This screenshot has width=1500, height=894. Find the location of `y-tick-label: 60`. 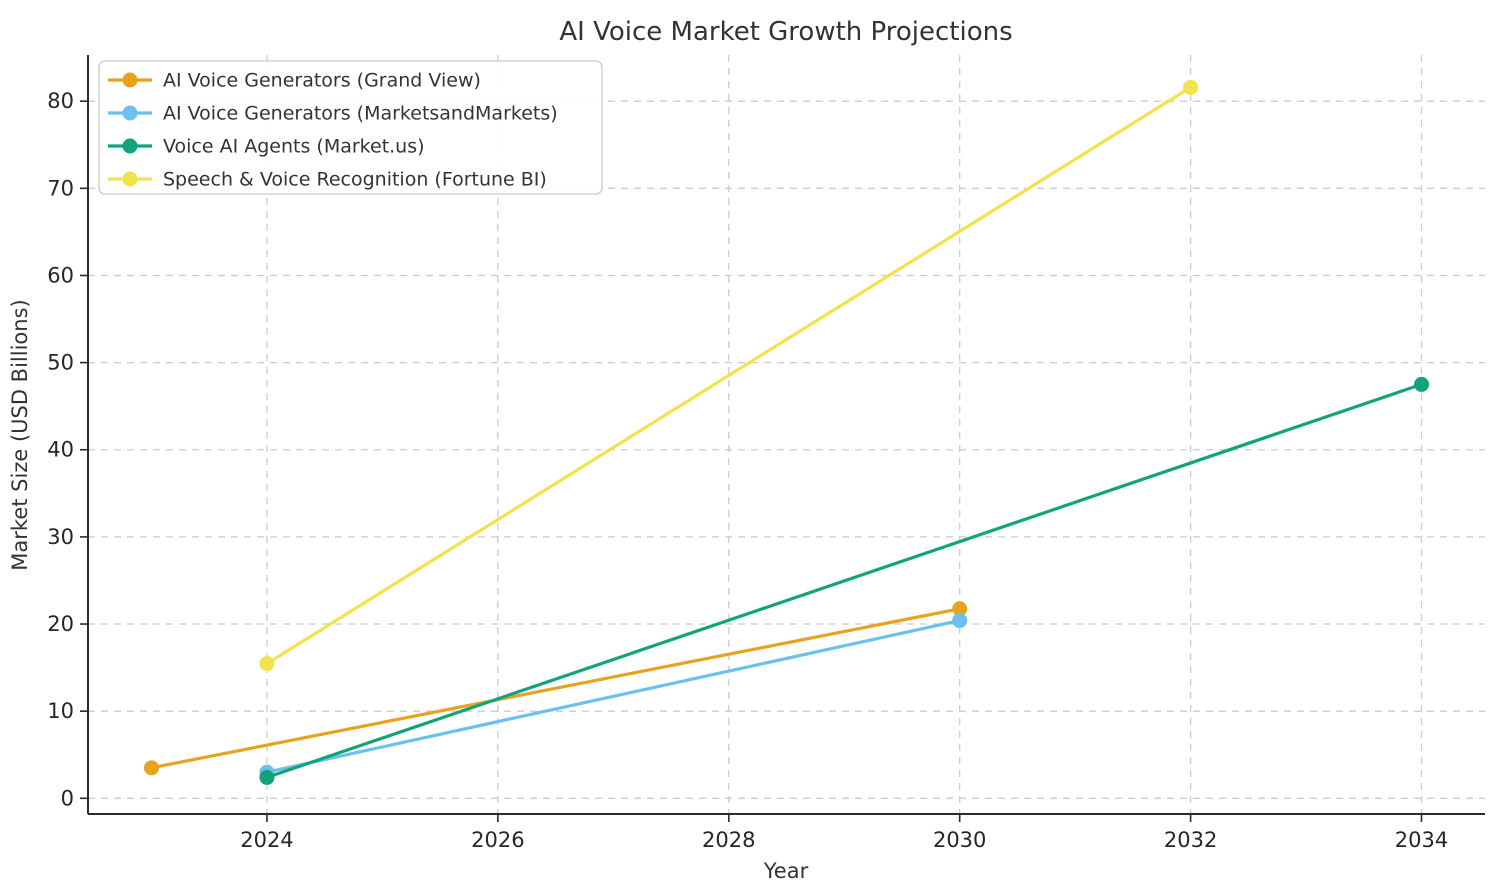

y-tick-label: 60 is located at coordinates (60, 275).